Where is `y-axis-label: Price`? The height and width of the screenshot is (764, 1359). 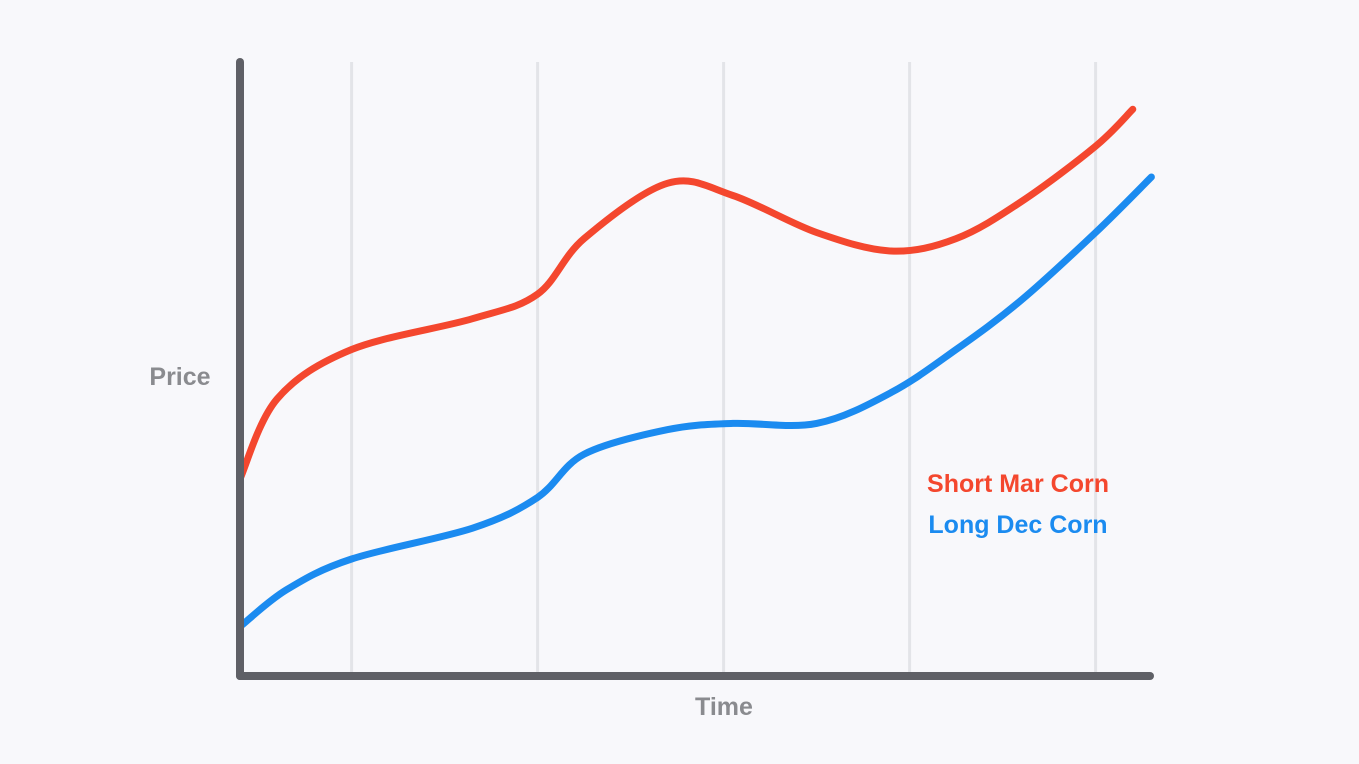
y-axis-label: Price is located at coordinates (179, 377).